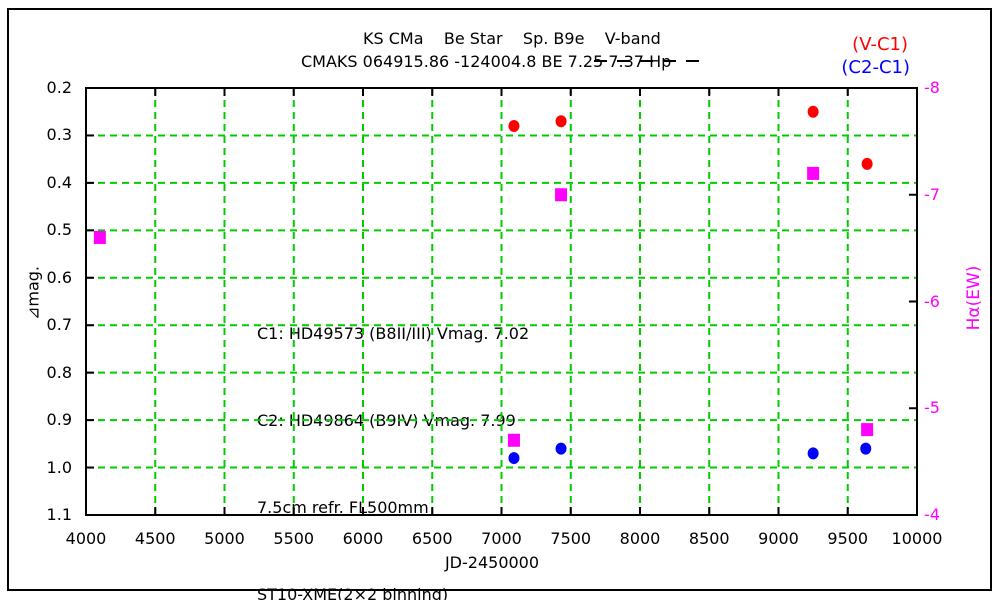 The image size is (1000, 600). Describe the element at coordinates (59, 372) in the screenshot. I see `y-tick-label-left: 0.8` at that location.